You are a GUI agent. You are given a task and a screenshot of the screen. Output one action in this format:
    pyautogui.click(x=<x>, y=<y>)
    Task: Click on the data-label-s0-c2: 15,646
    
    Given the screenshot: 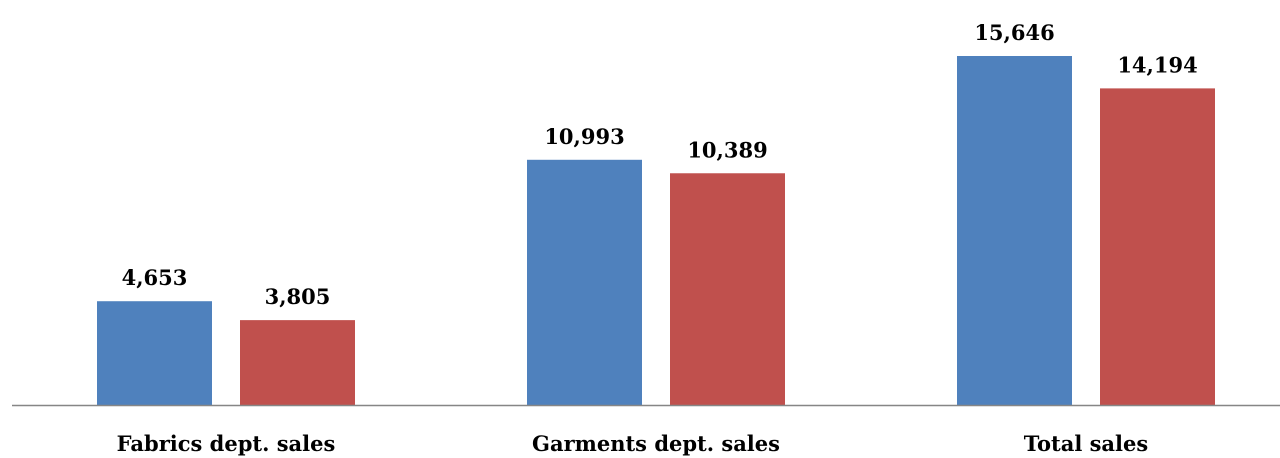 What is the action you would take?
    pyautogui.click(x=1014, y=32)
    